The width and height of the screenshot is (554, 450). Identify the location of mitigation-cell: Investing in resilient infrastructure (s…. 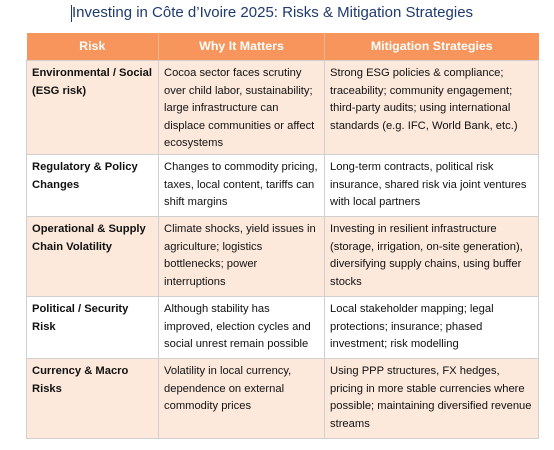
(431, 256).